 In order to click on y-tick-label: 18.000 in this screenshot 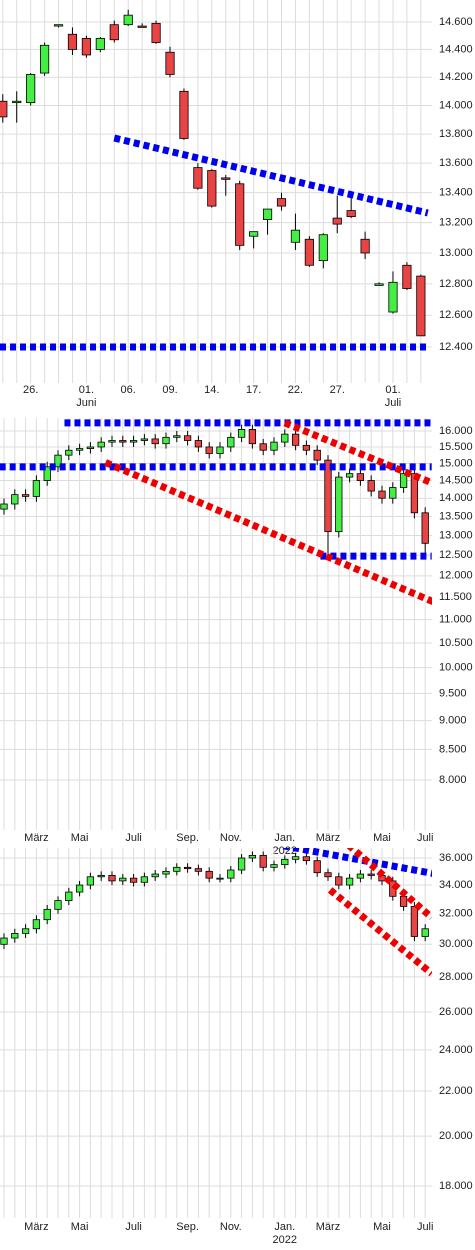, I will do `click(456, 1186)`.